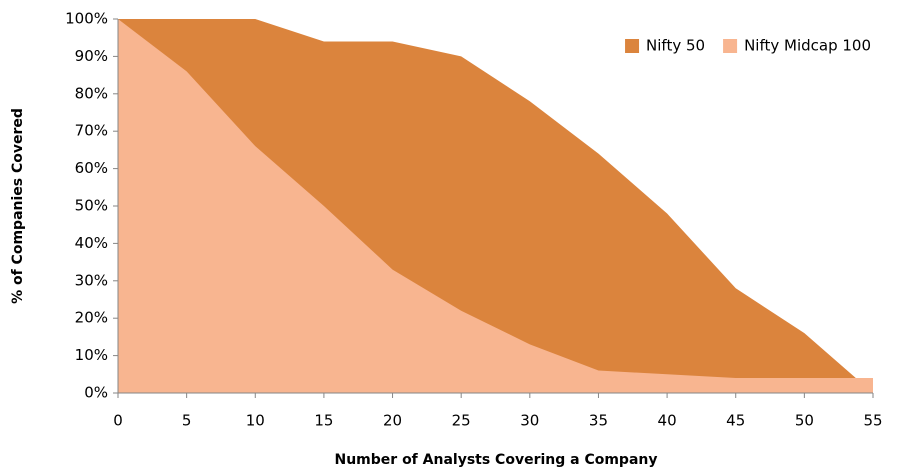  I want to click on x-tick-label: 20, so click(392, 421).